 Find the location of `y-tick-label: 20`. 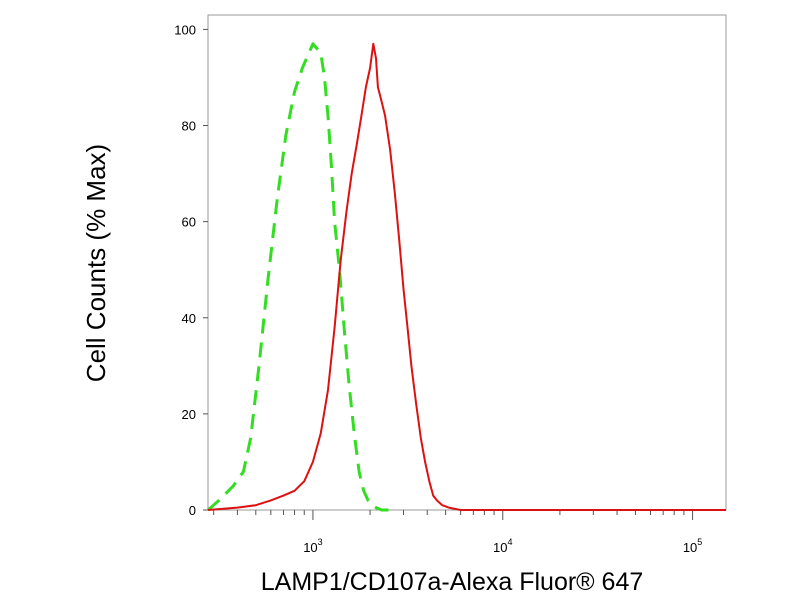

y-tick-label: 20 is located at coordinates (189, 414).